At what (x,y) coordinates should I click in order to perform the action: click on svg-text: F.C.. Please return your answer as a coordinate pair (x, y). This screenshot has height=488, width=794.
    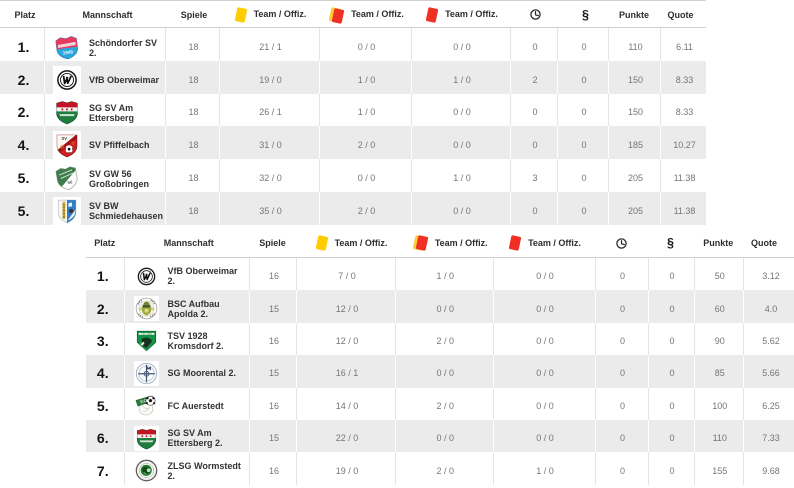
    Looking at the image, I should click on (143, 401).